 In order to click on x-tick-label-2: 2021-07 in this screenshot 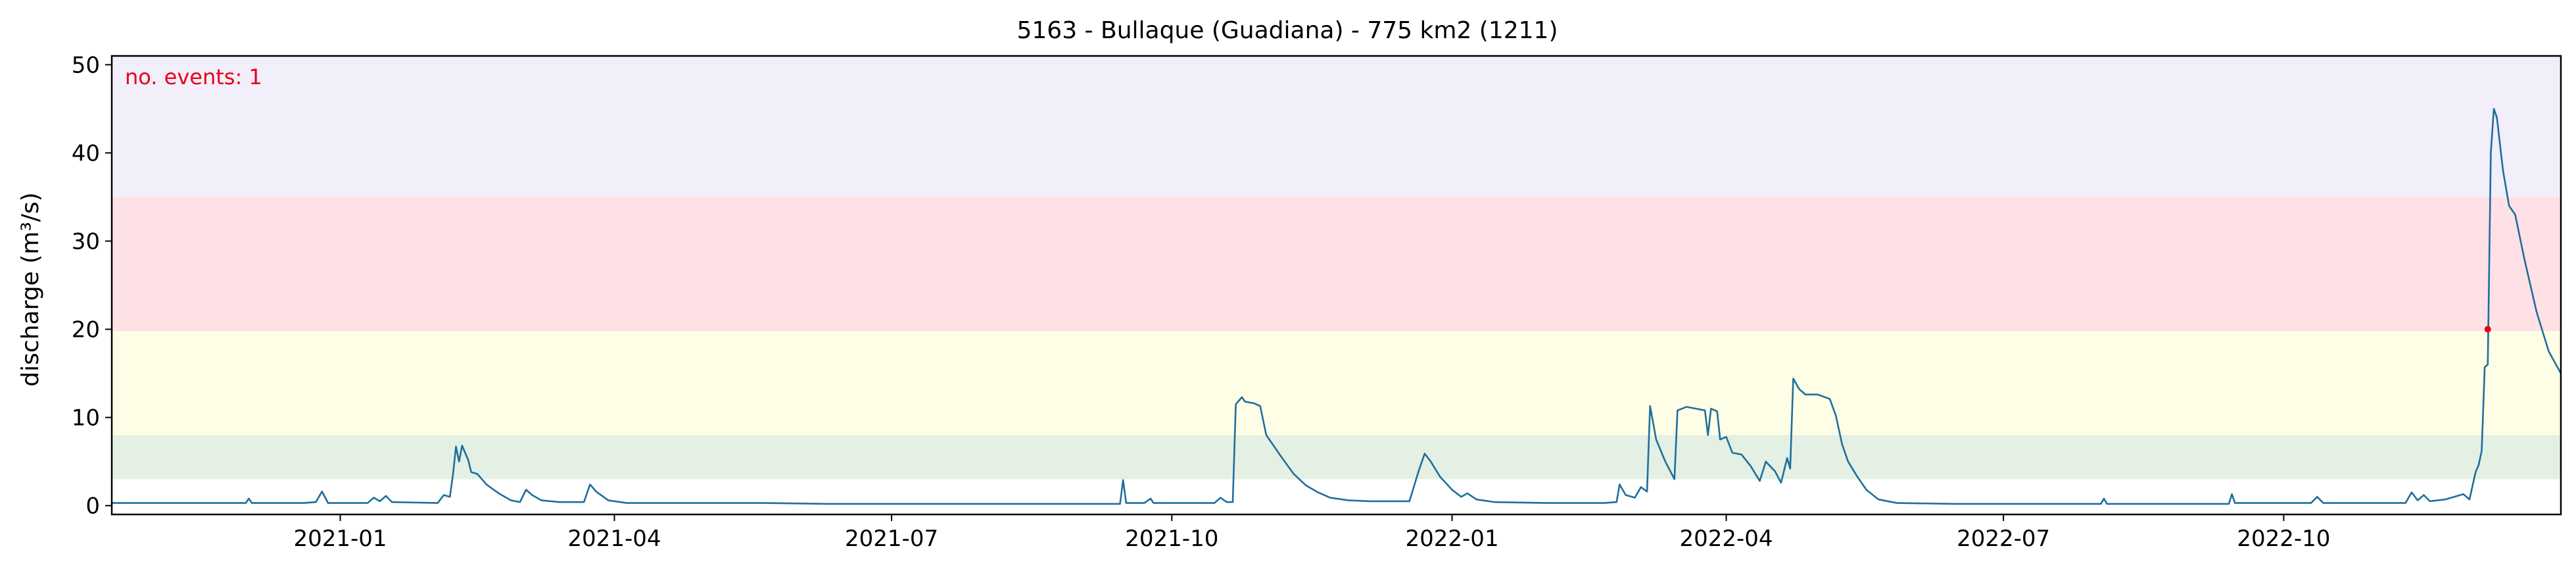, I will do `click(892, 539)`.